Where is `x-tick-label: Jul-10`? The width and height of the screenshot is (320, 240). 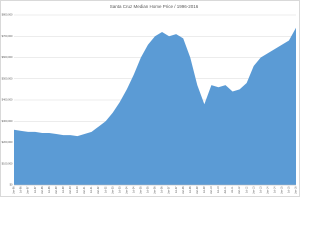 x-tick-label: Jul-10 is located at coordinates (218, 189).